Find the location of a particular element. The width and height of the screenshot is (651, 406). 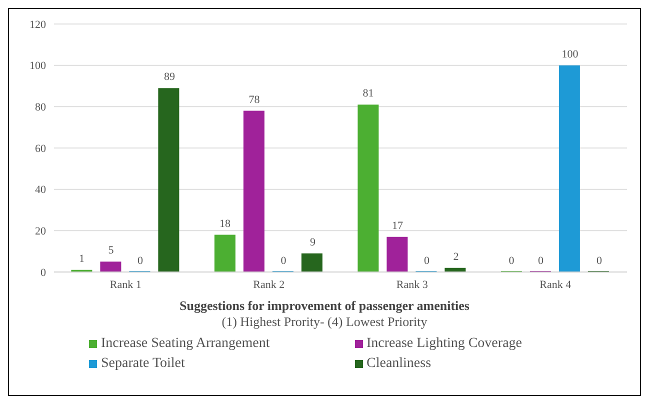

data-label: 89 is located at coordinates (170, 77).